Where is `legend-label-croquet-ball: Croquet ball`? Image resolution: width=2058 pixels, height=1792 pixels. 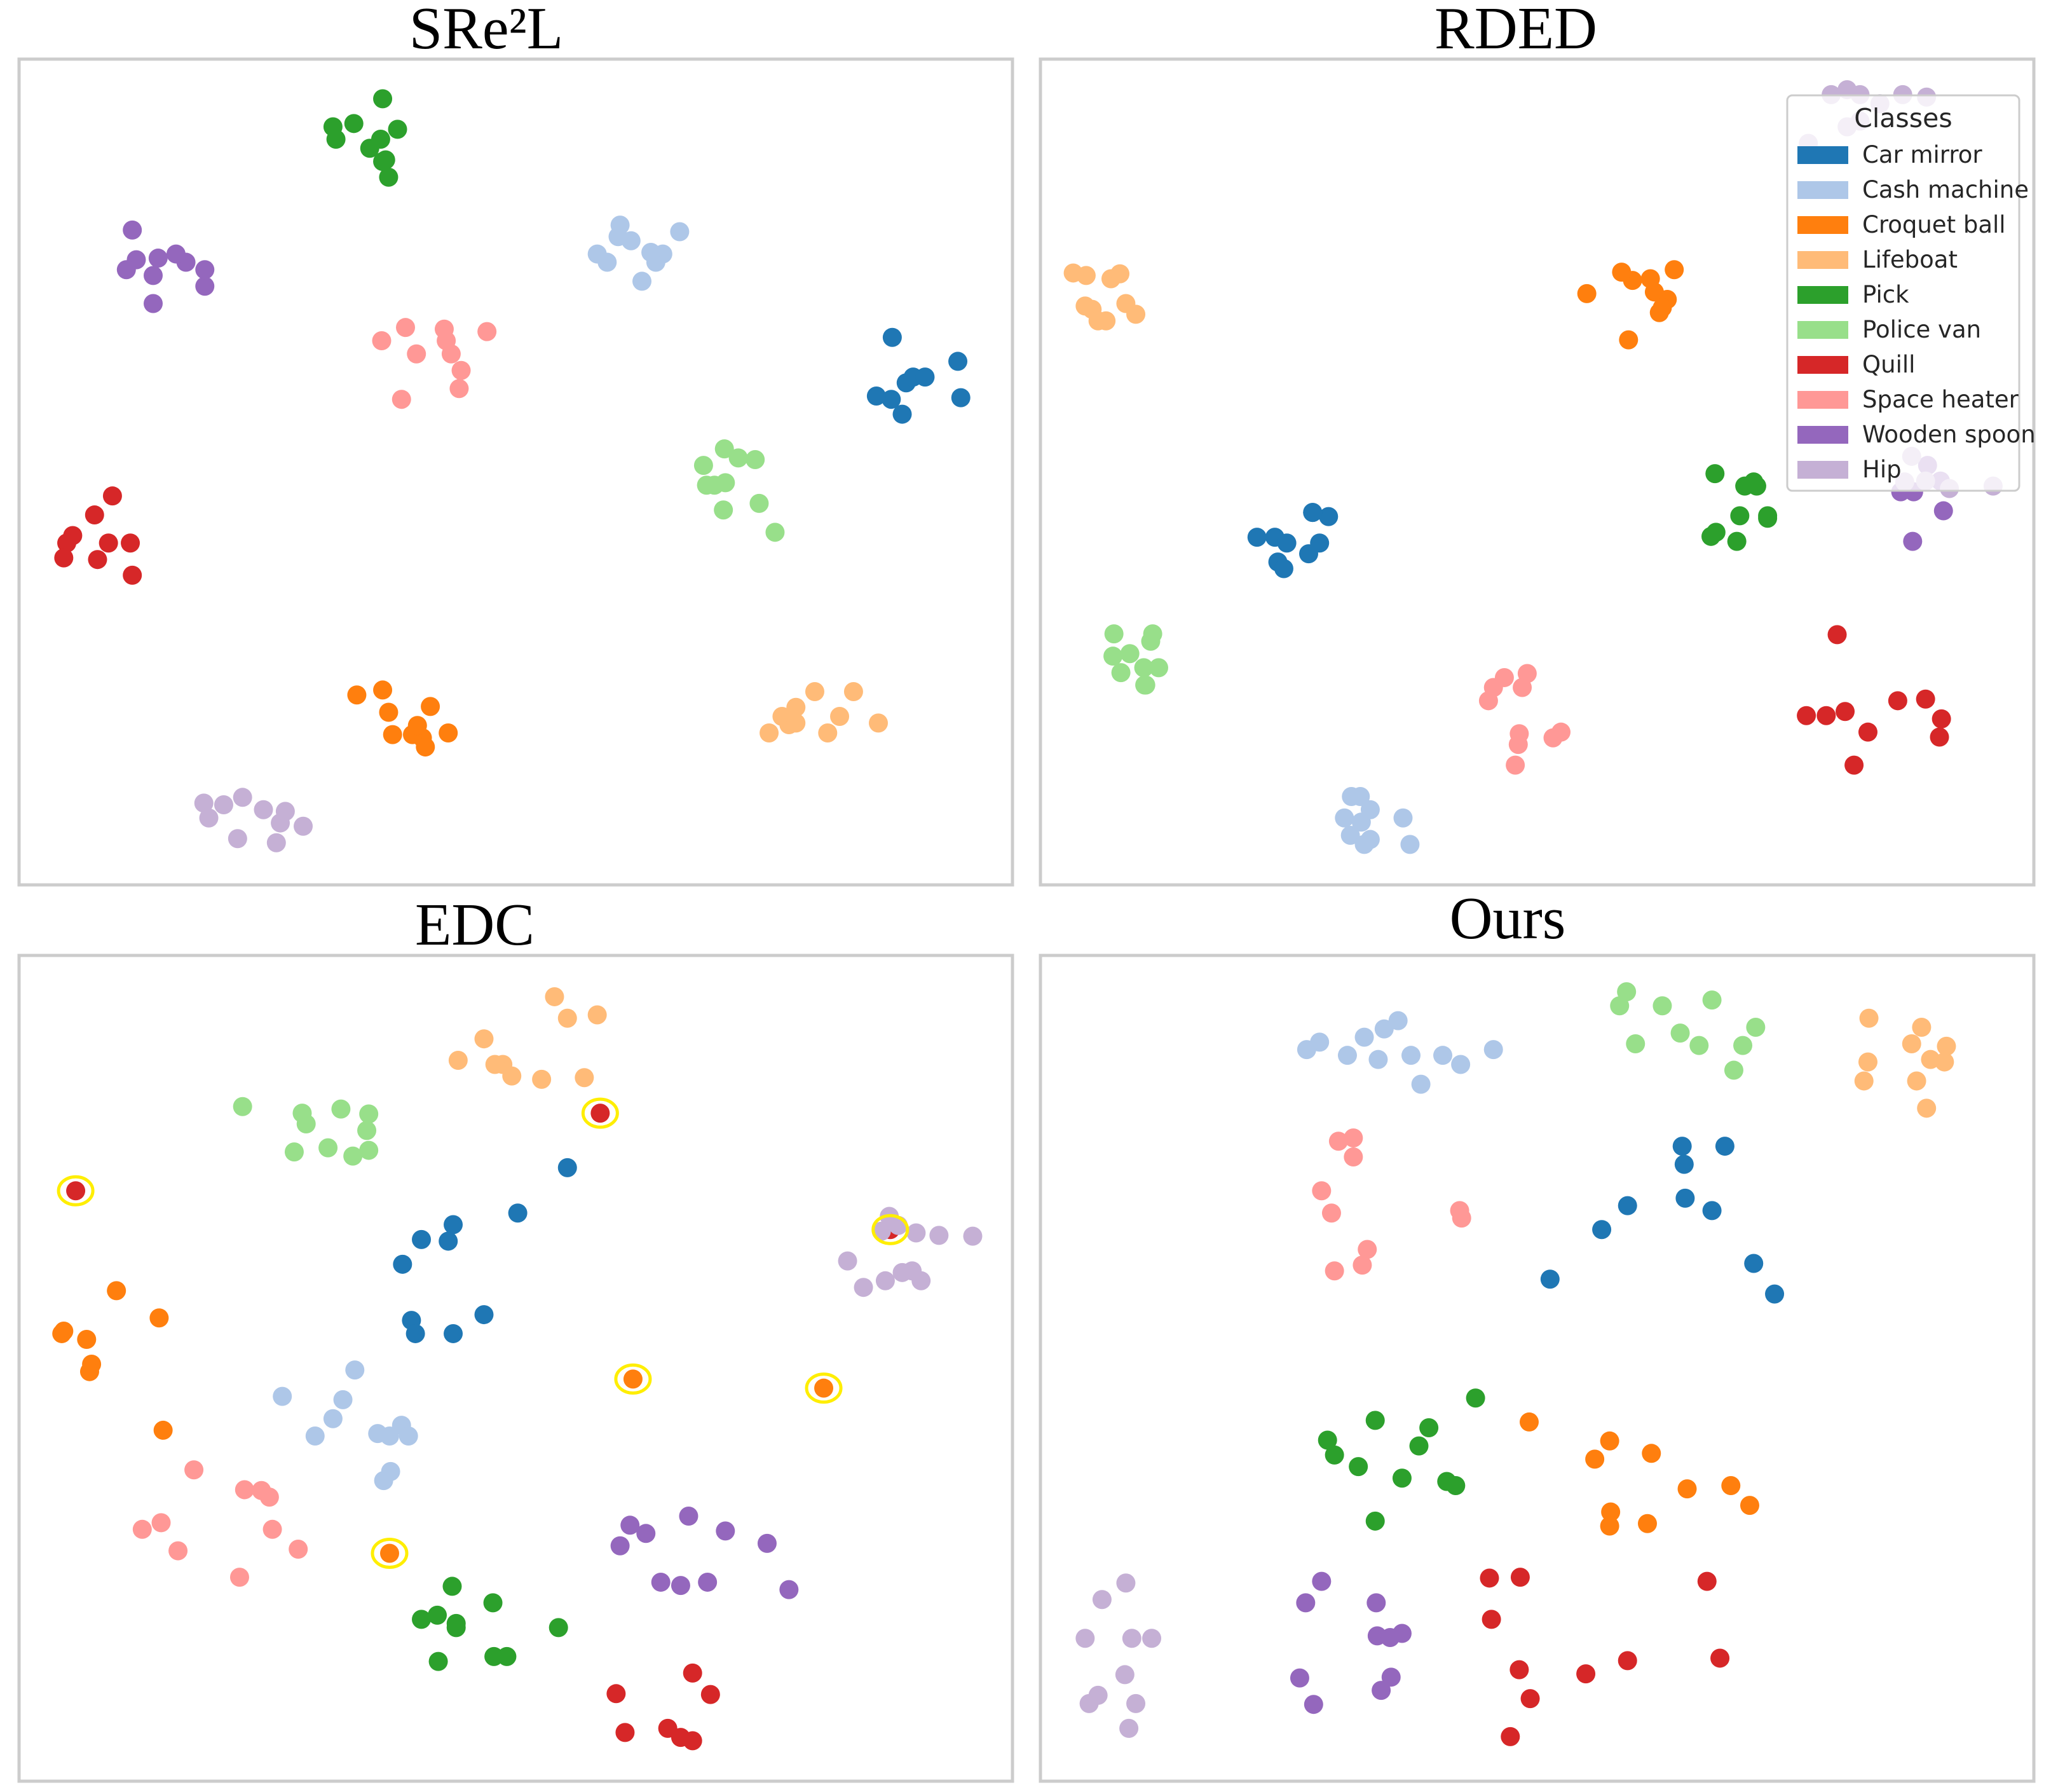
legend-label-croquet-ball: Croquet ball is located at coordinates (1934, 224).